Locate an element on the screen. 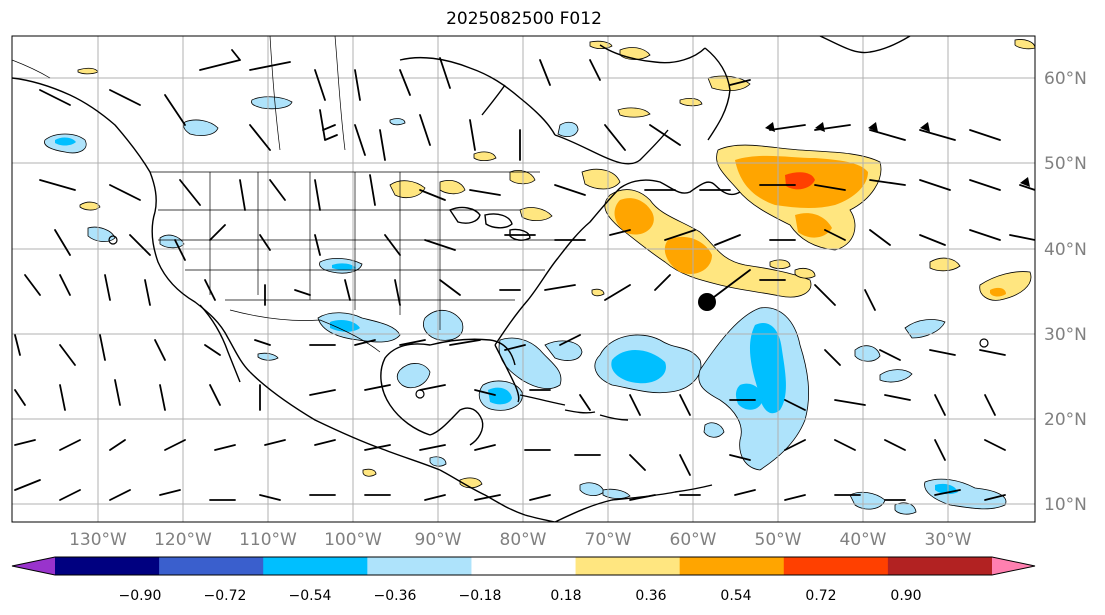  lon-label: 110°W is located at coordinates (268, 540).